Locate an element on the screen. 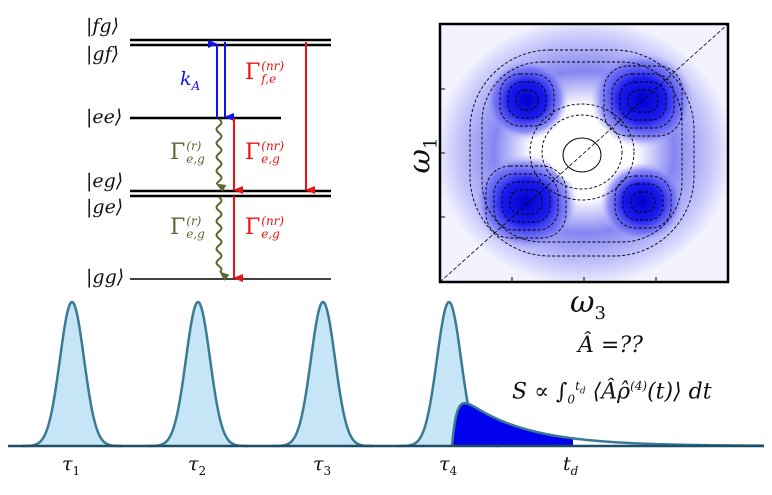 The image size is (772, 495). label-kA: kA is located at coordinates (190, 81).